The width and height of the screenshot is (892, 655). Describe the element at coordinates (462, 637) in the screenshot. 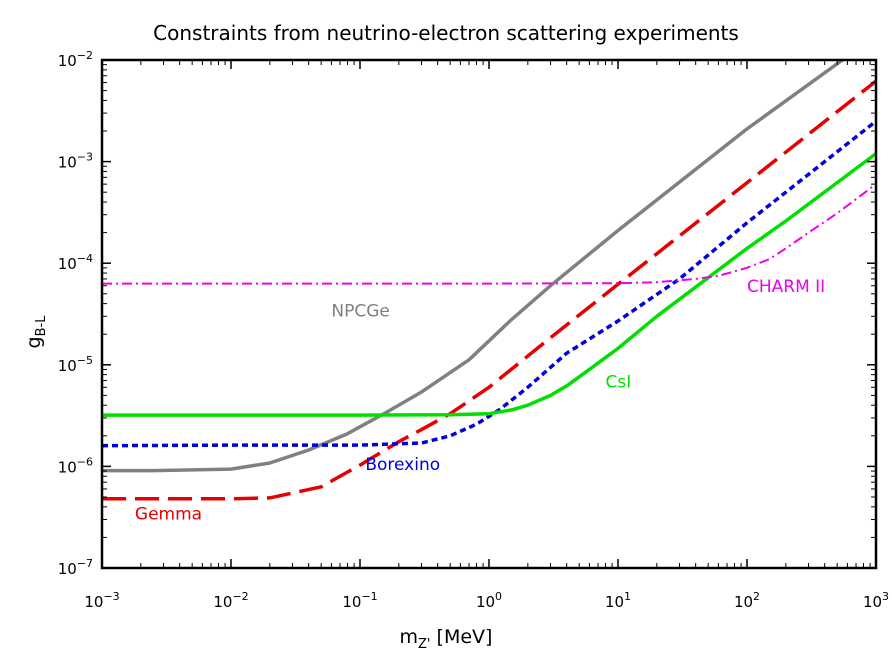

I see `x-axis-label-unit: [MeV]` at that location.